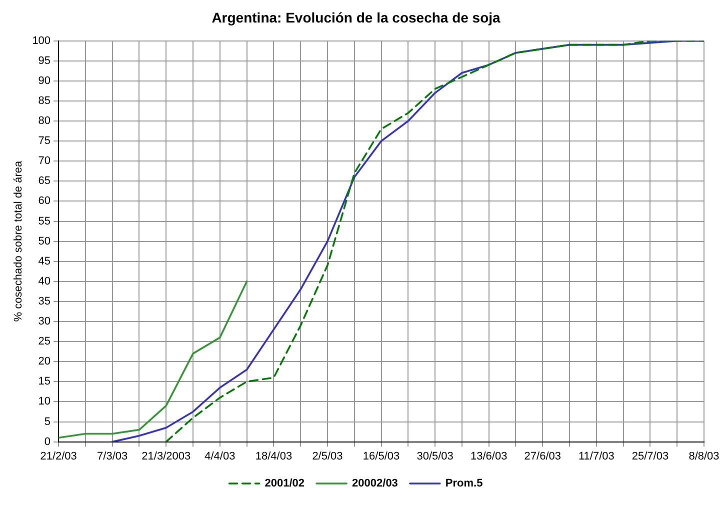 The width and height of the screenshot is (728, 507). What do you see at coordinates (44, 221) in the screenshot?
I see `y-tick-label: 55` at bounding box center [44, 221].